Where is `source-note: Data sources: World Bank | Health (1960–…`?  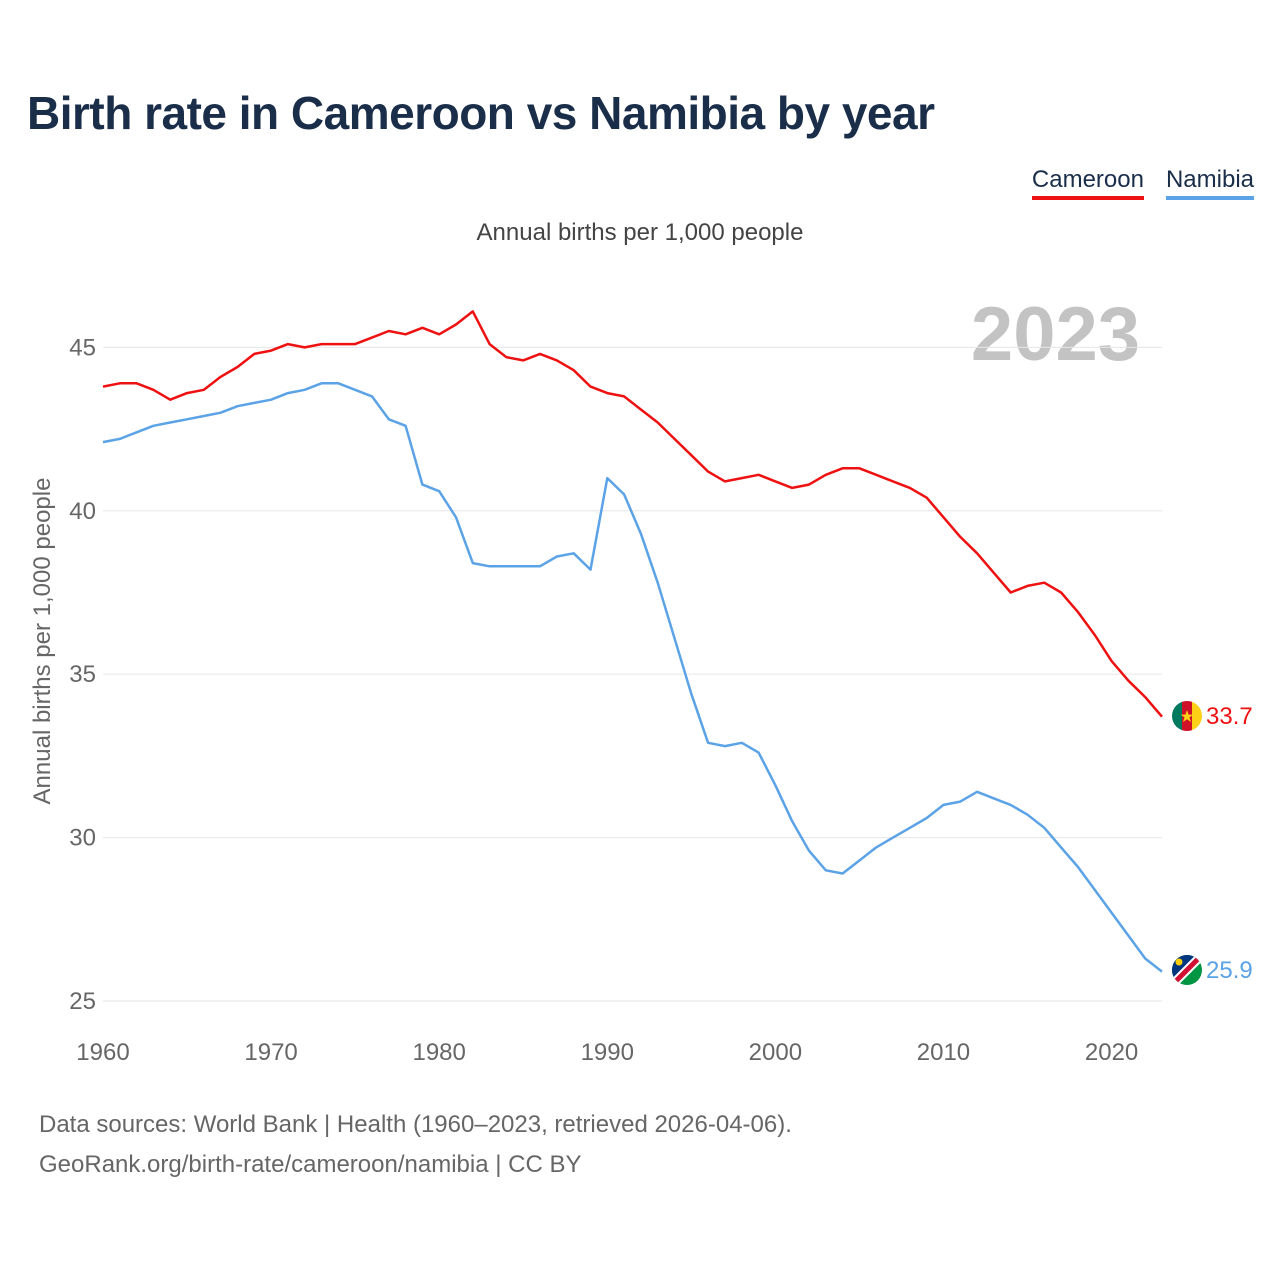
source-note: Data sources: World Bank | Health (1960–… is located at coordinates (415, 1124).